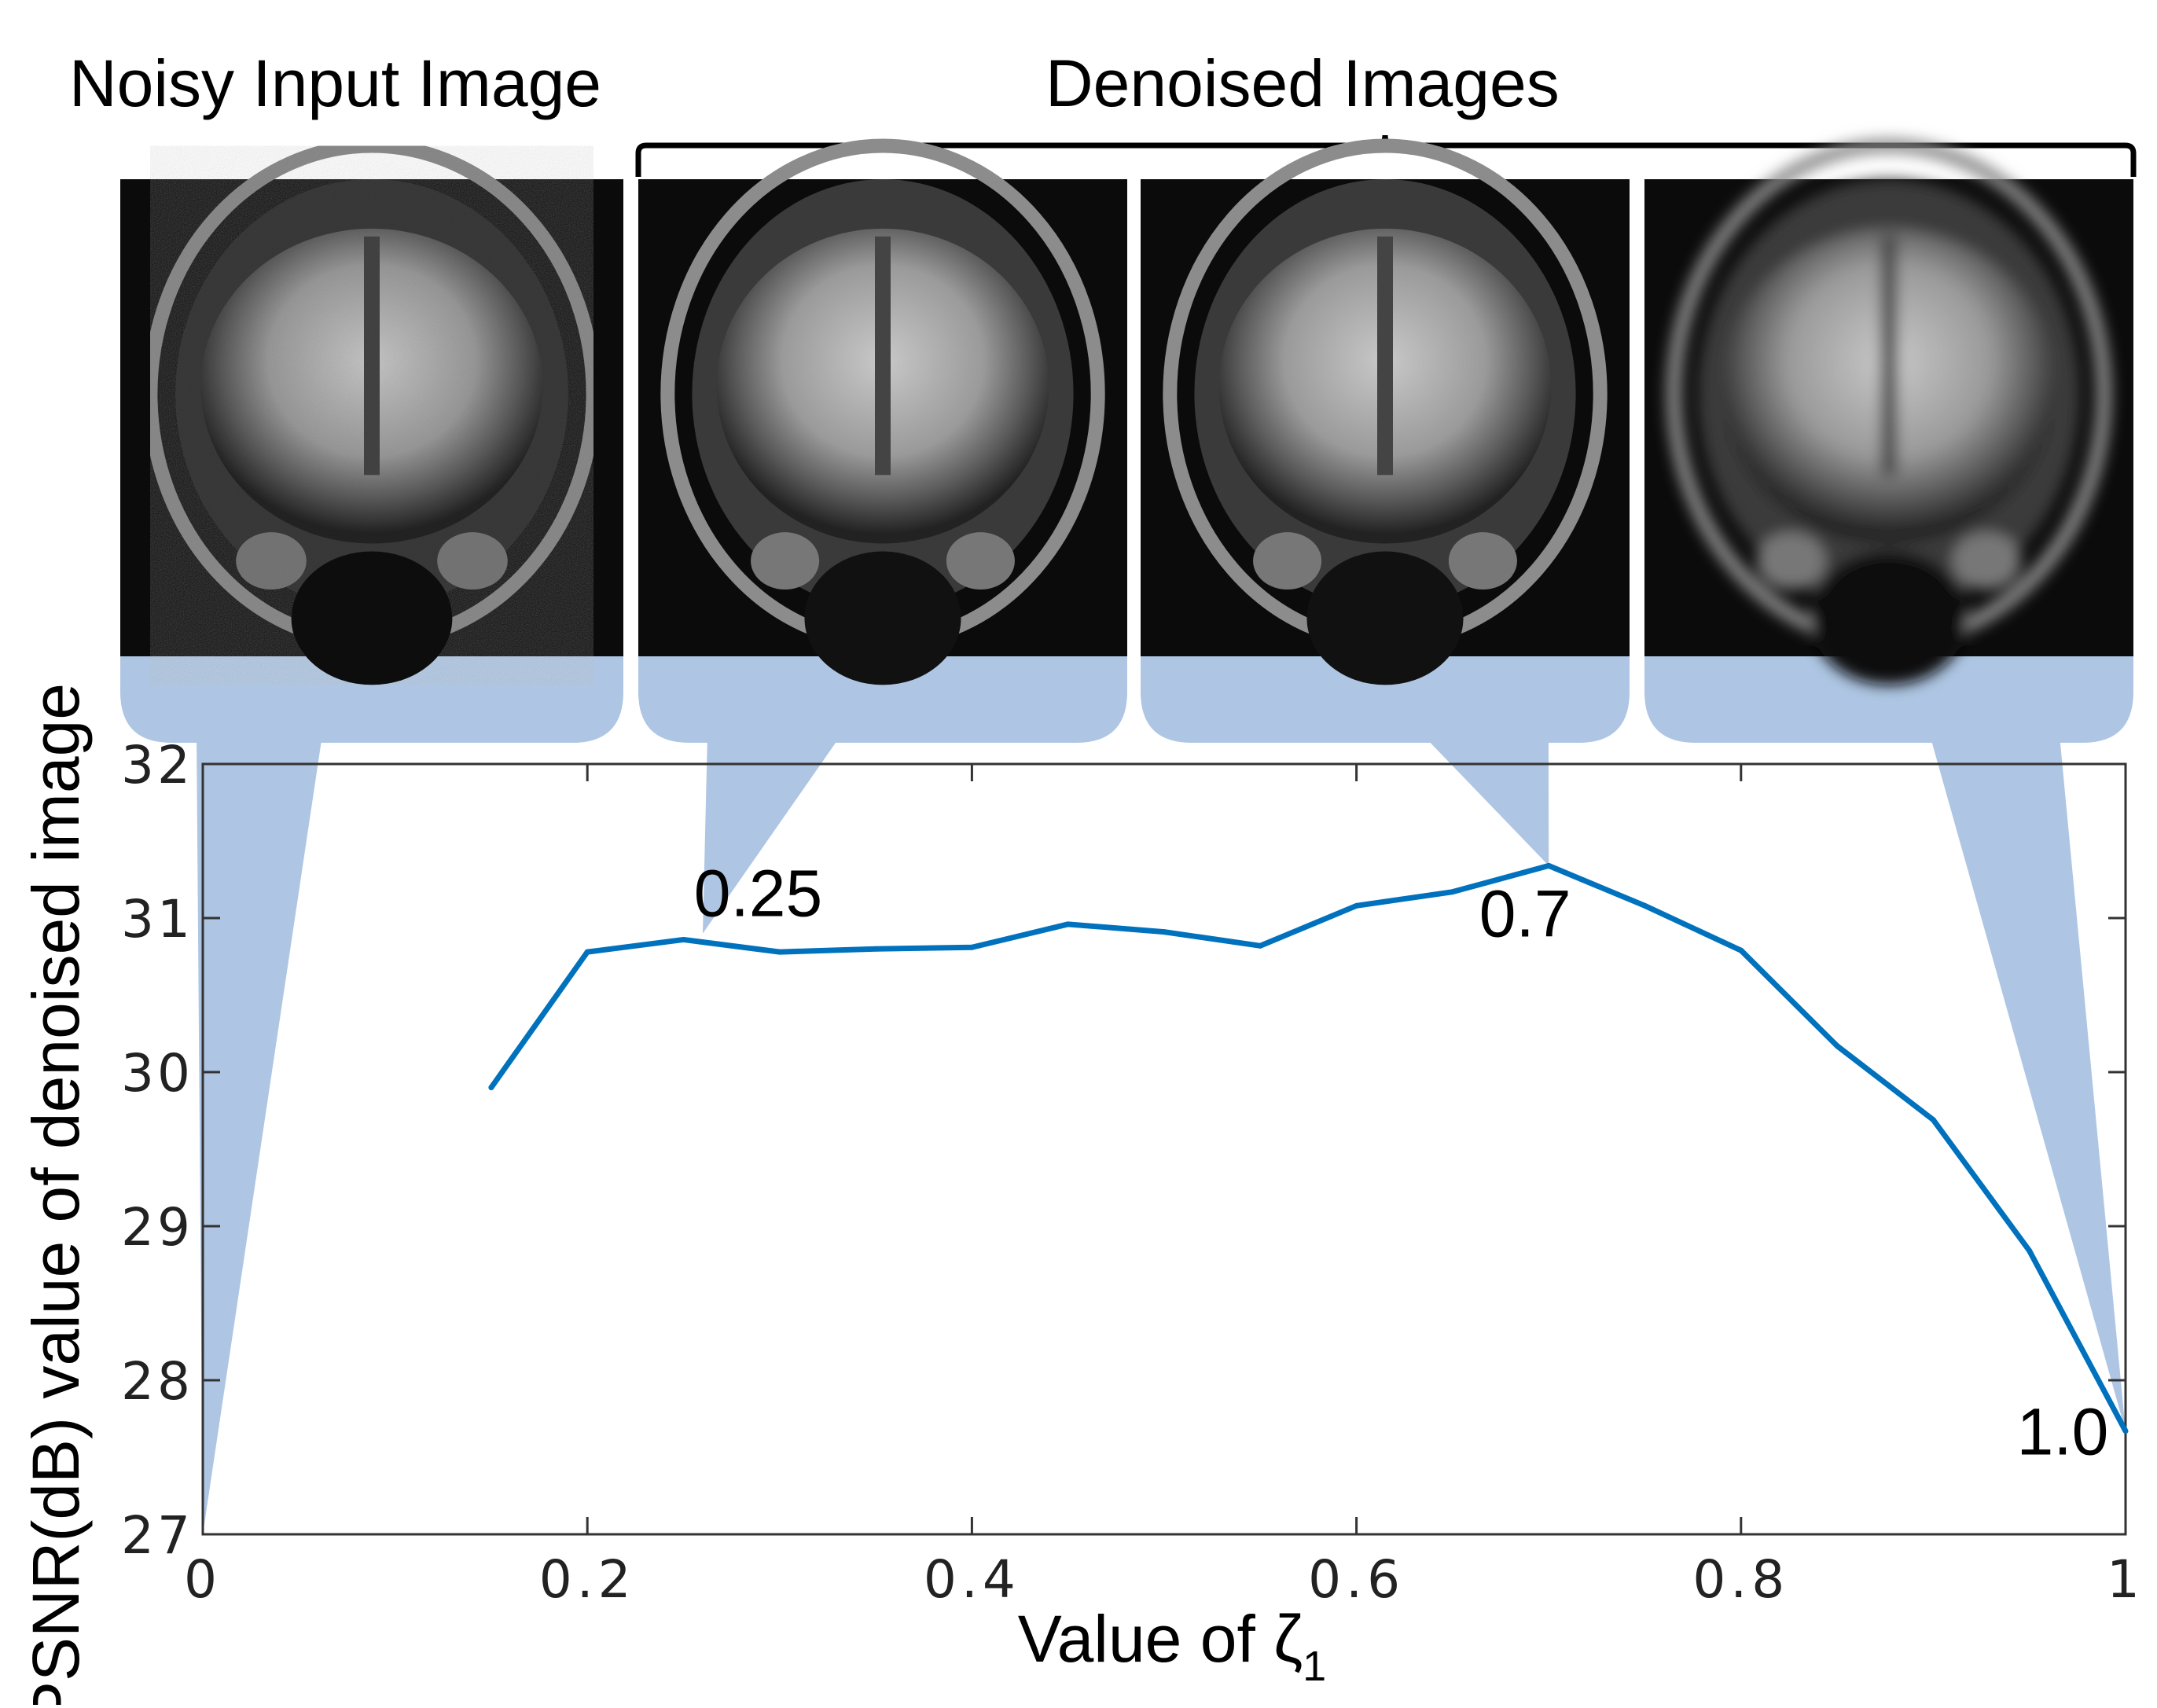 This screenshot has width=2157, height=1708. I want to click on x-tick-label-0: 0, so click(203, 1579).